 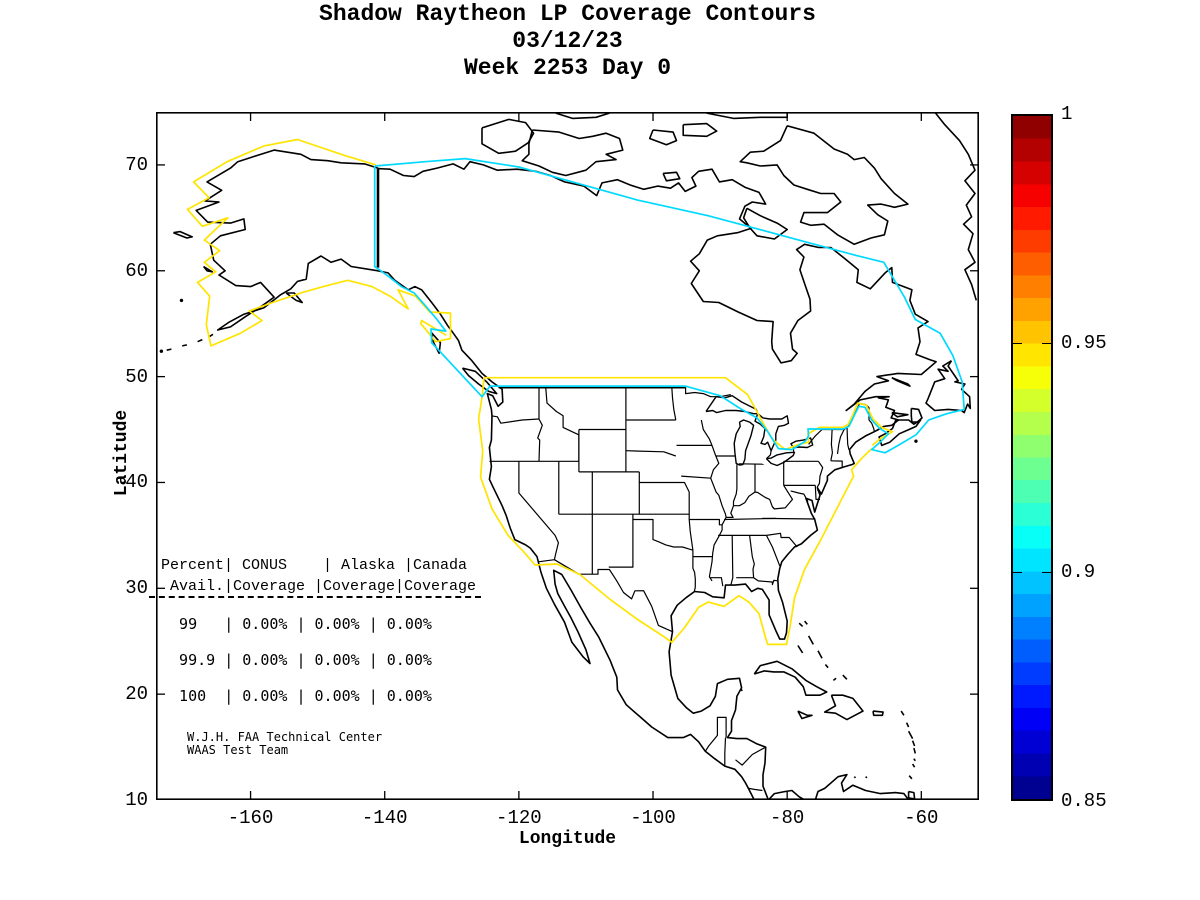 What do you see at coordinates (384, 818) in the screenshot?
I see `x-tick-label: -140` at bounding box center [384, 818].